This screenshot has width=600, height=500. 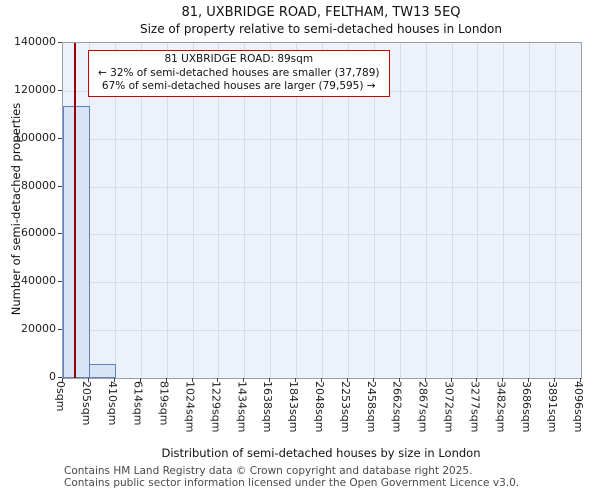 I want to click on x-tick-label: 1638sqm, so click(x=268, y=407).